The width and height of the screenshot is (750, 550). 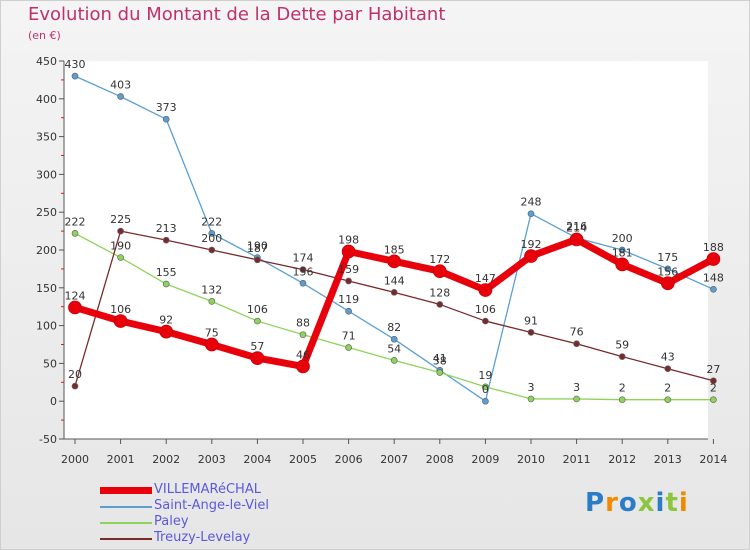 What do you see at coordinates (576, 227) in the screenshot?
I see `data-label: 214` at bounding box center [576, 227].